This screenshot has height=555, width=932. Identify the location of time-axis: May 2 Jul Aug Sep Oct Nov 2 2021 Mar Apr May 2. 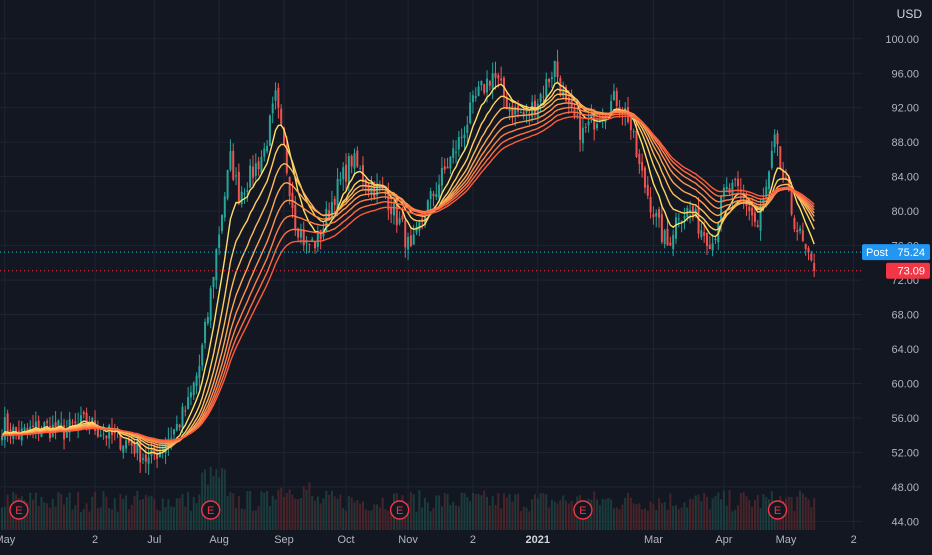
(466, 540).